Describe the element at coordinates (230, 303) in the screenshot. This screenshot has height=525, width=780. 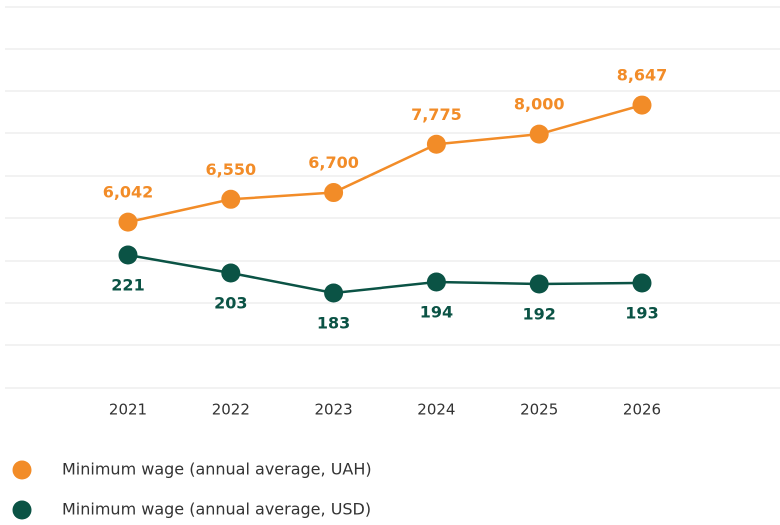
I see `data-label: 203` at that location.